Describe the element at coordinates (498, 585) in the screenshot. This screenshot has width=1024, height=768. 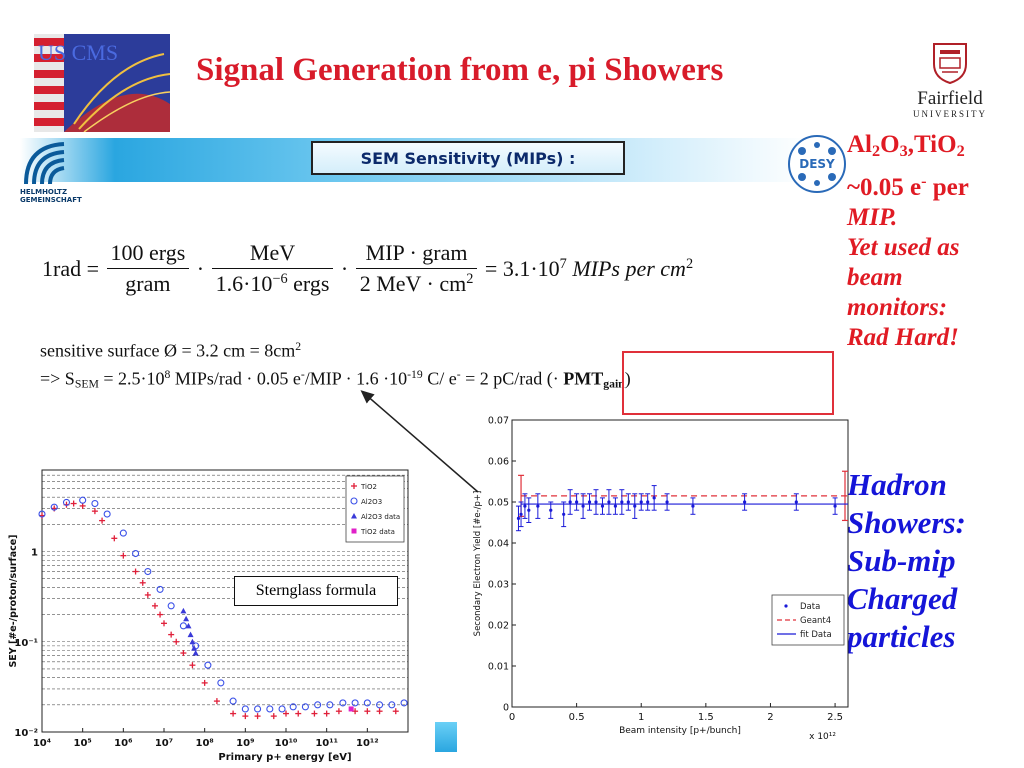
I see `y-tick-label: 0.03` at that location.